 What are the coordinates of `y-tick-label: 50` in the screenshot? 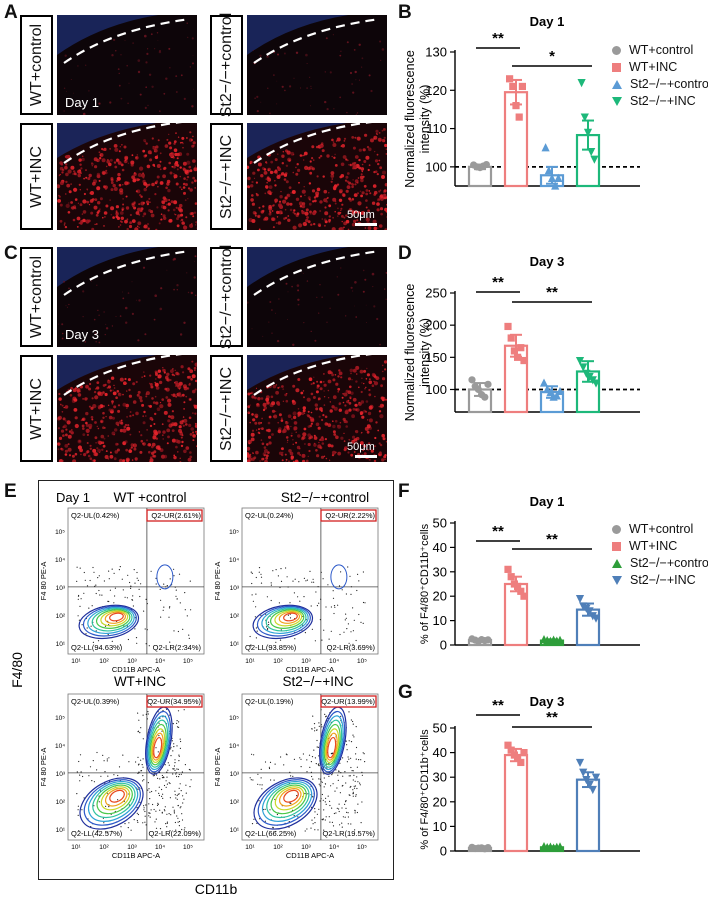 It's located at (440, 728).